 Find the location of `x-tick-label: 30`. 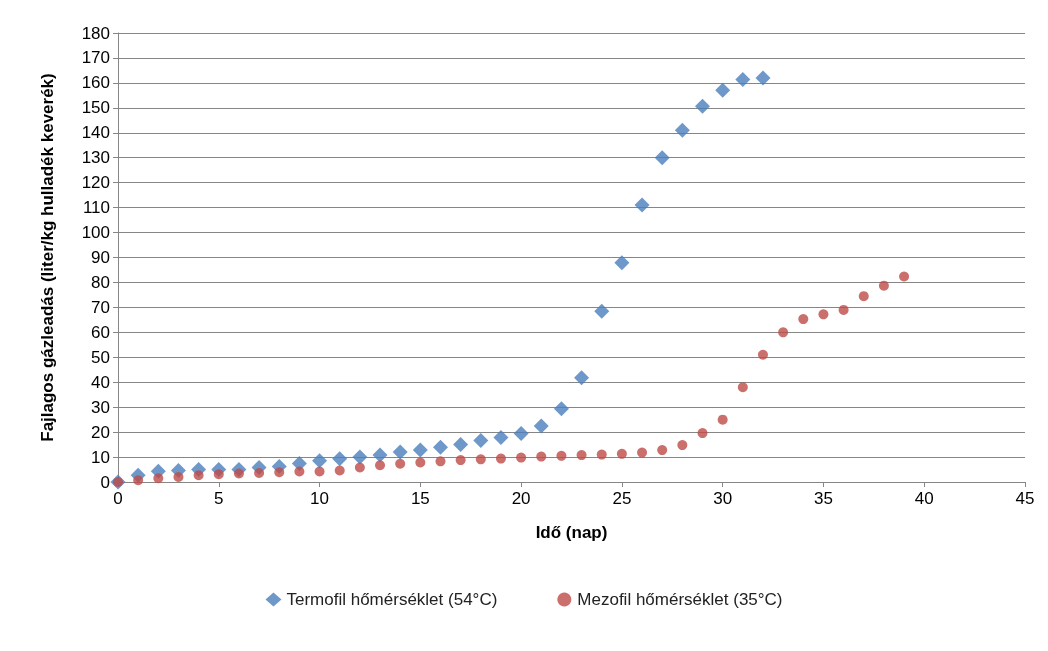

x-tick-label: 30 is located at coordinates (723, 498).